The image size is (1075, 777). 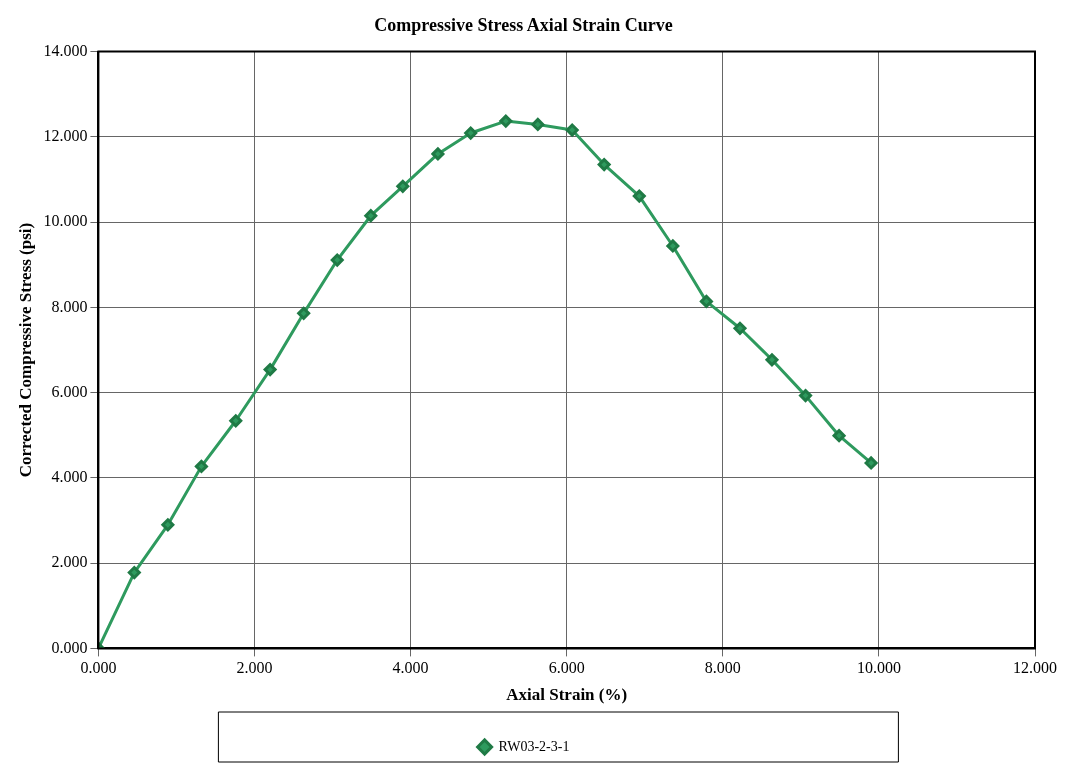 What do you see at coordinates (25, 350) in the screenshot?
I see `y-axis-title: Corrected Compressive Stress (psi)` at bounding box center [25, 350].